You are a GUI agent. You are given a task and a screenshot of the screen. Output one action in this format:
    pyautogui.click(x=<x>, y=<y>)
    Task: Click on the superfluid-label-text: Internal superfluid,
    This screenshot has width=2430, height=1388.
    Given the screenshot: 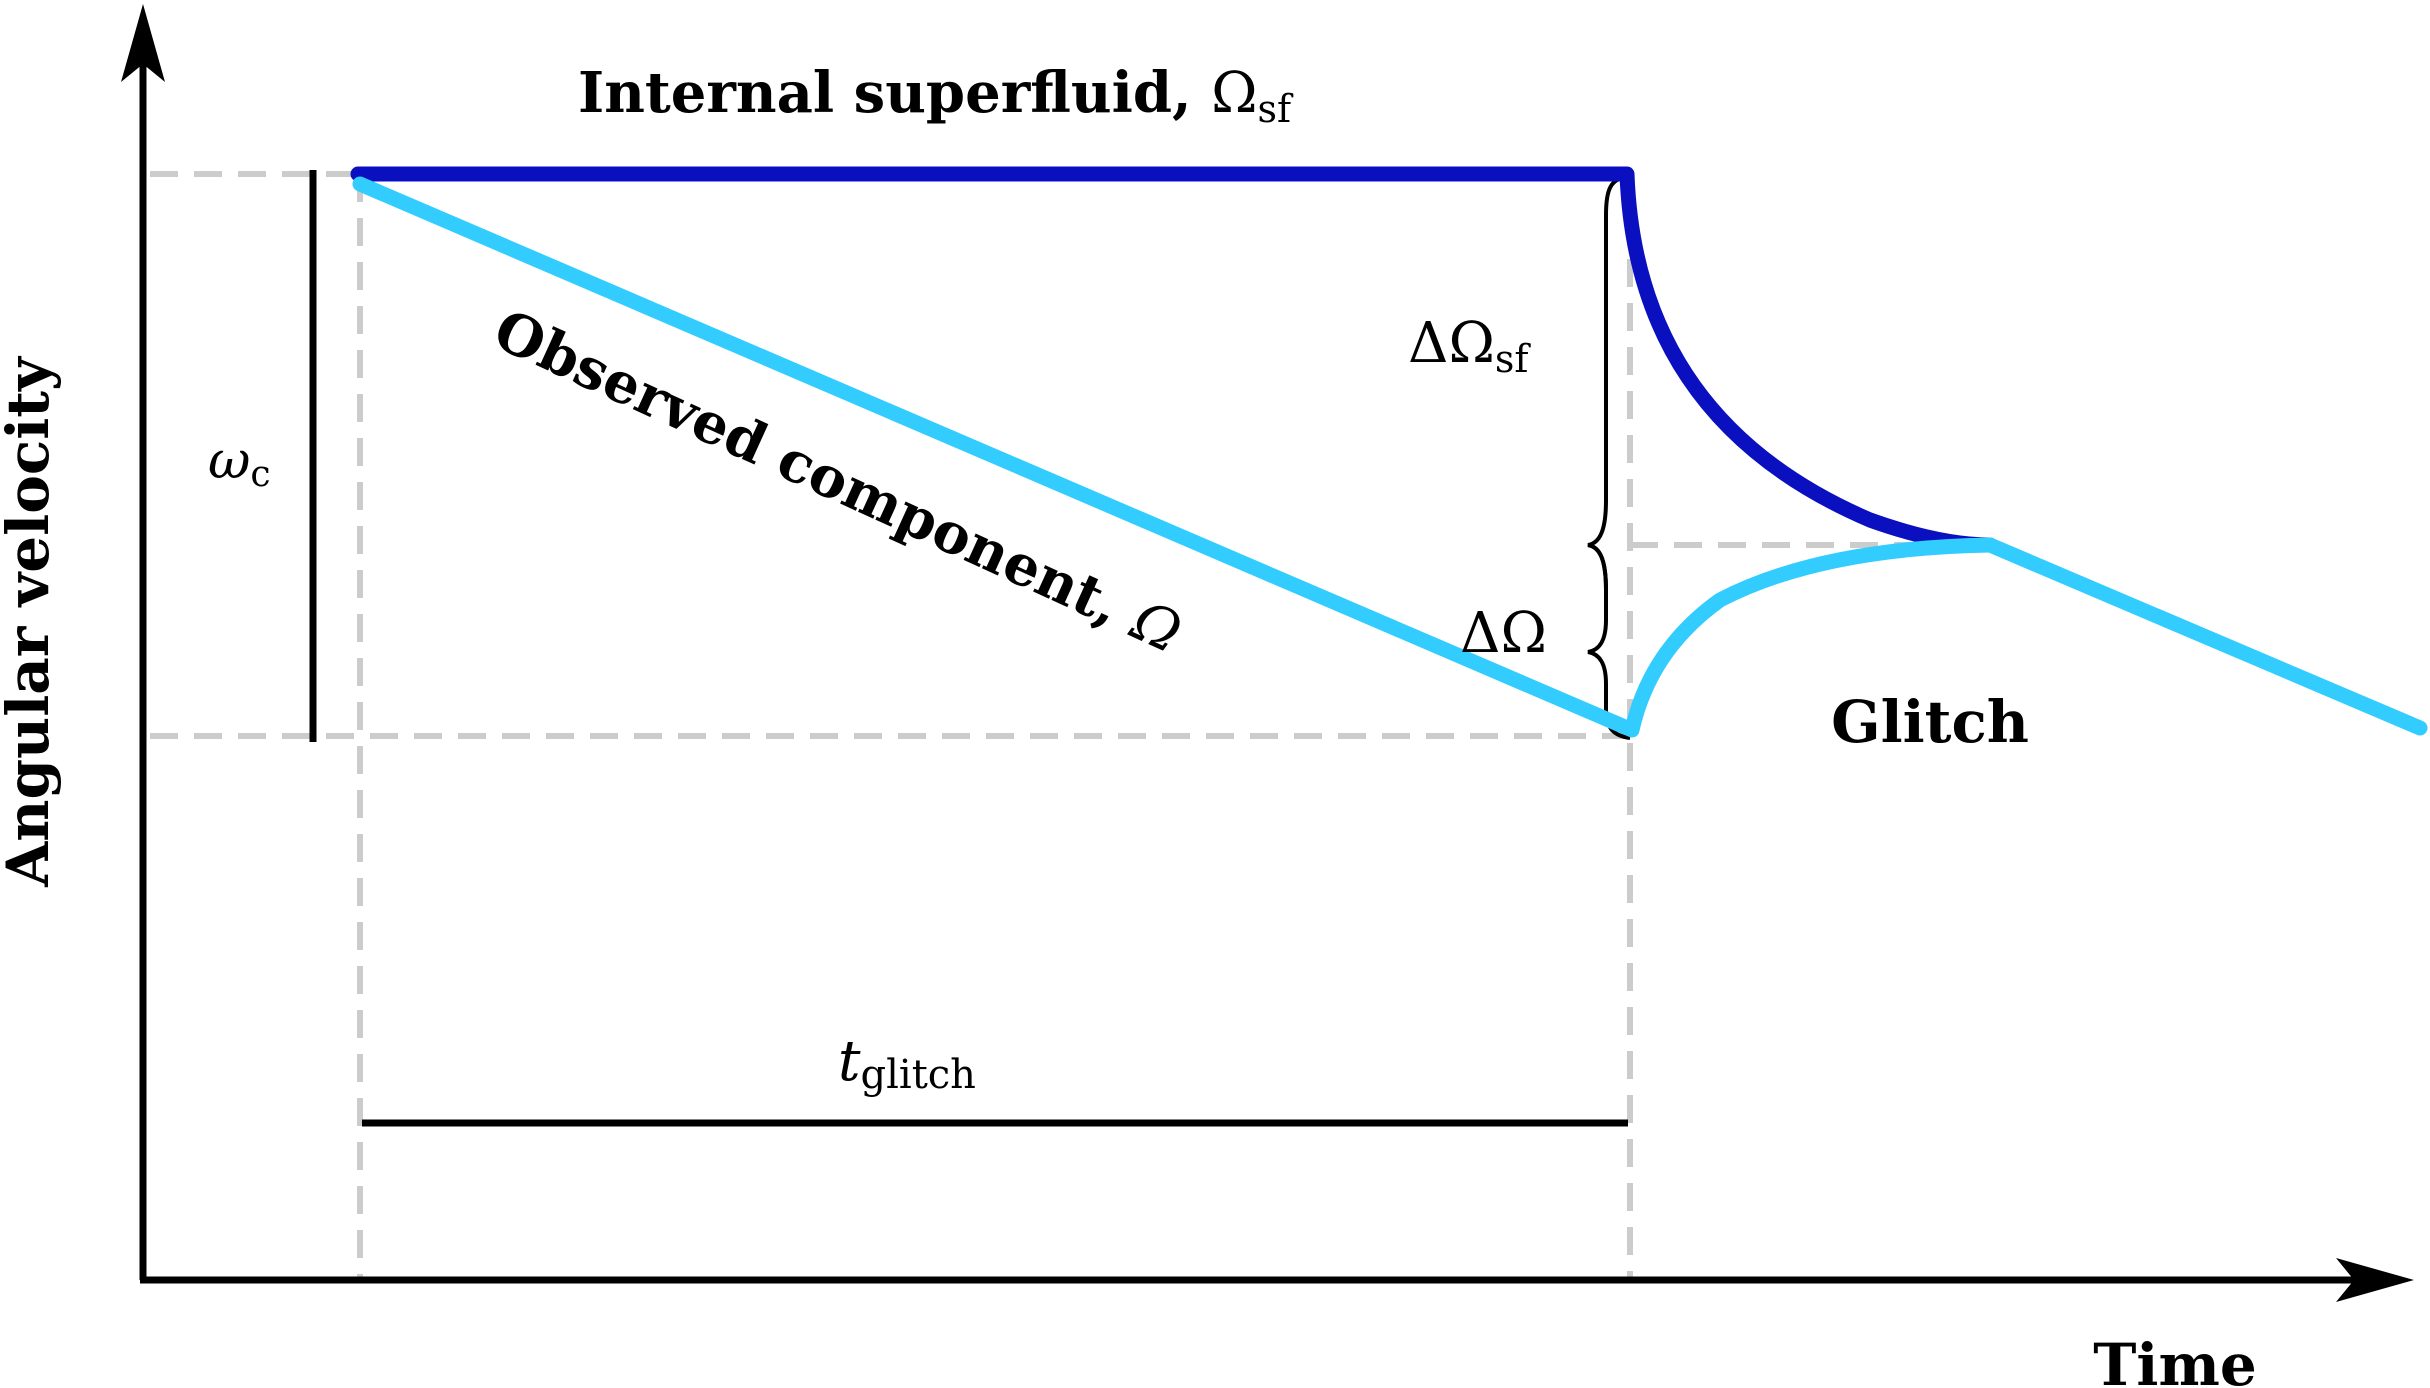 What is the action you would take?
    pyautogui.click(x=894, y=93)
    